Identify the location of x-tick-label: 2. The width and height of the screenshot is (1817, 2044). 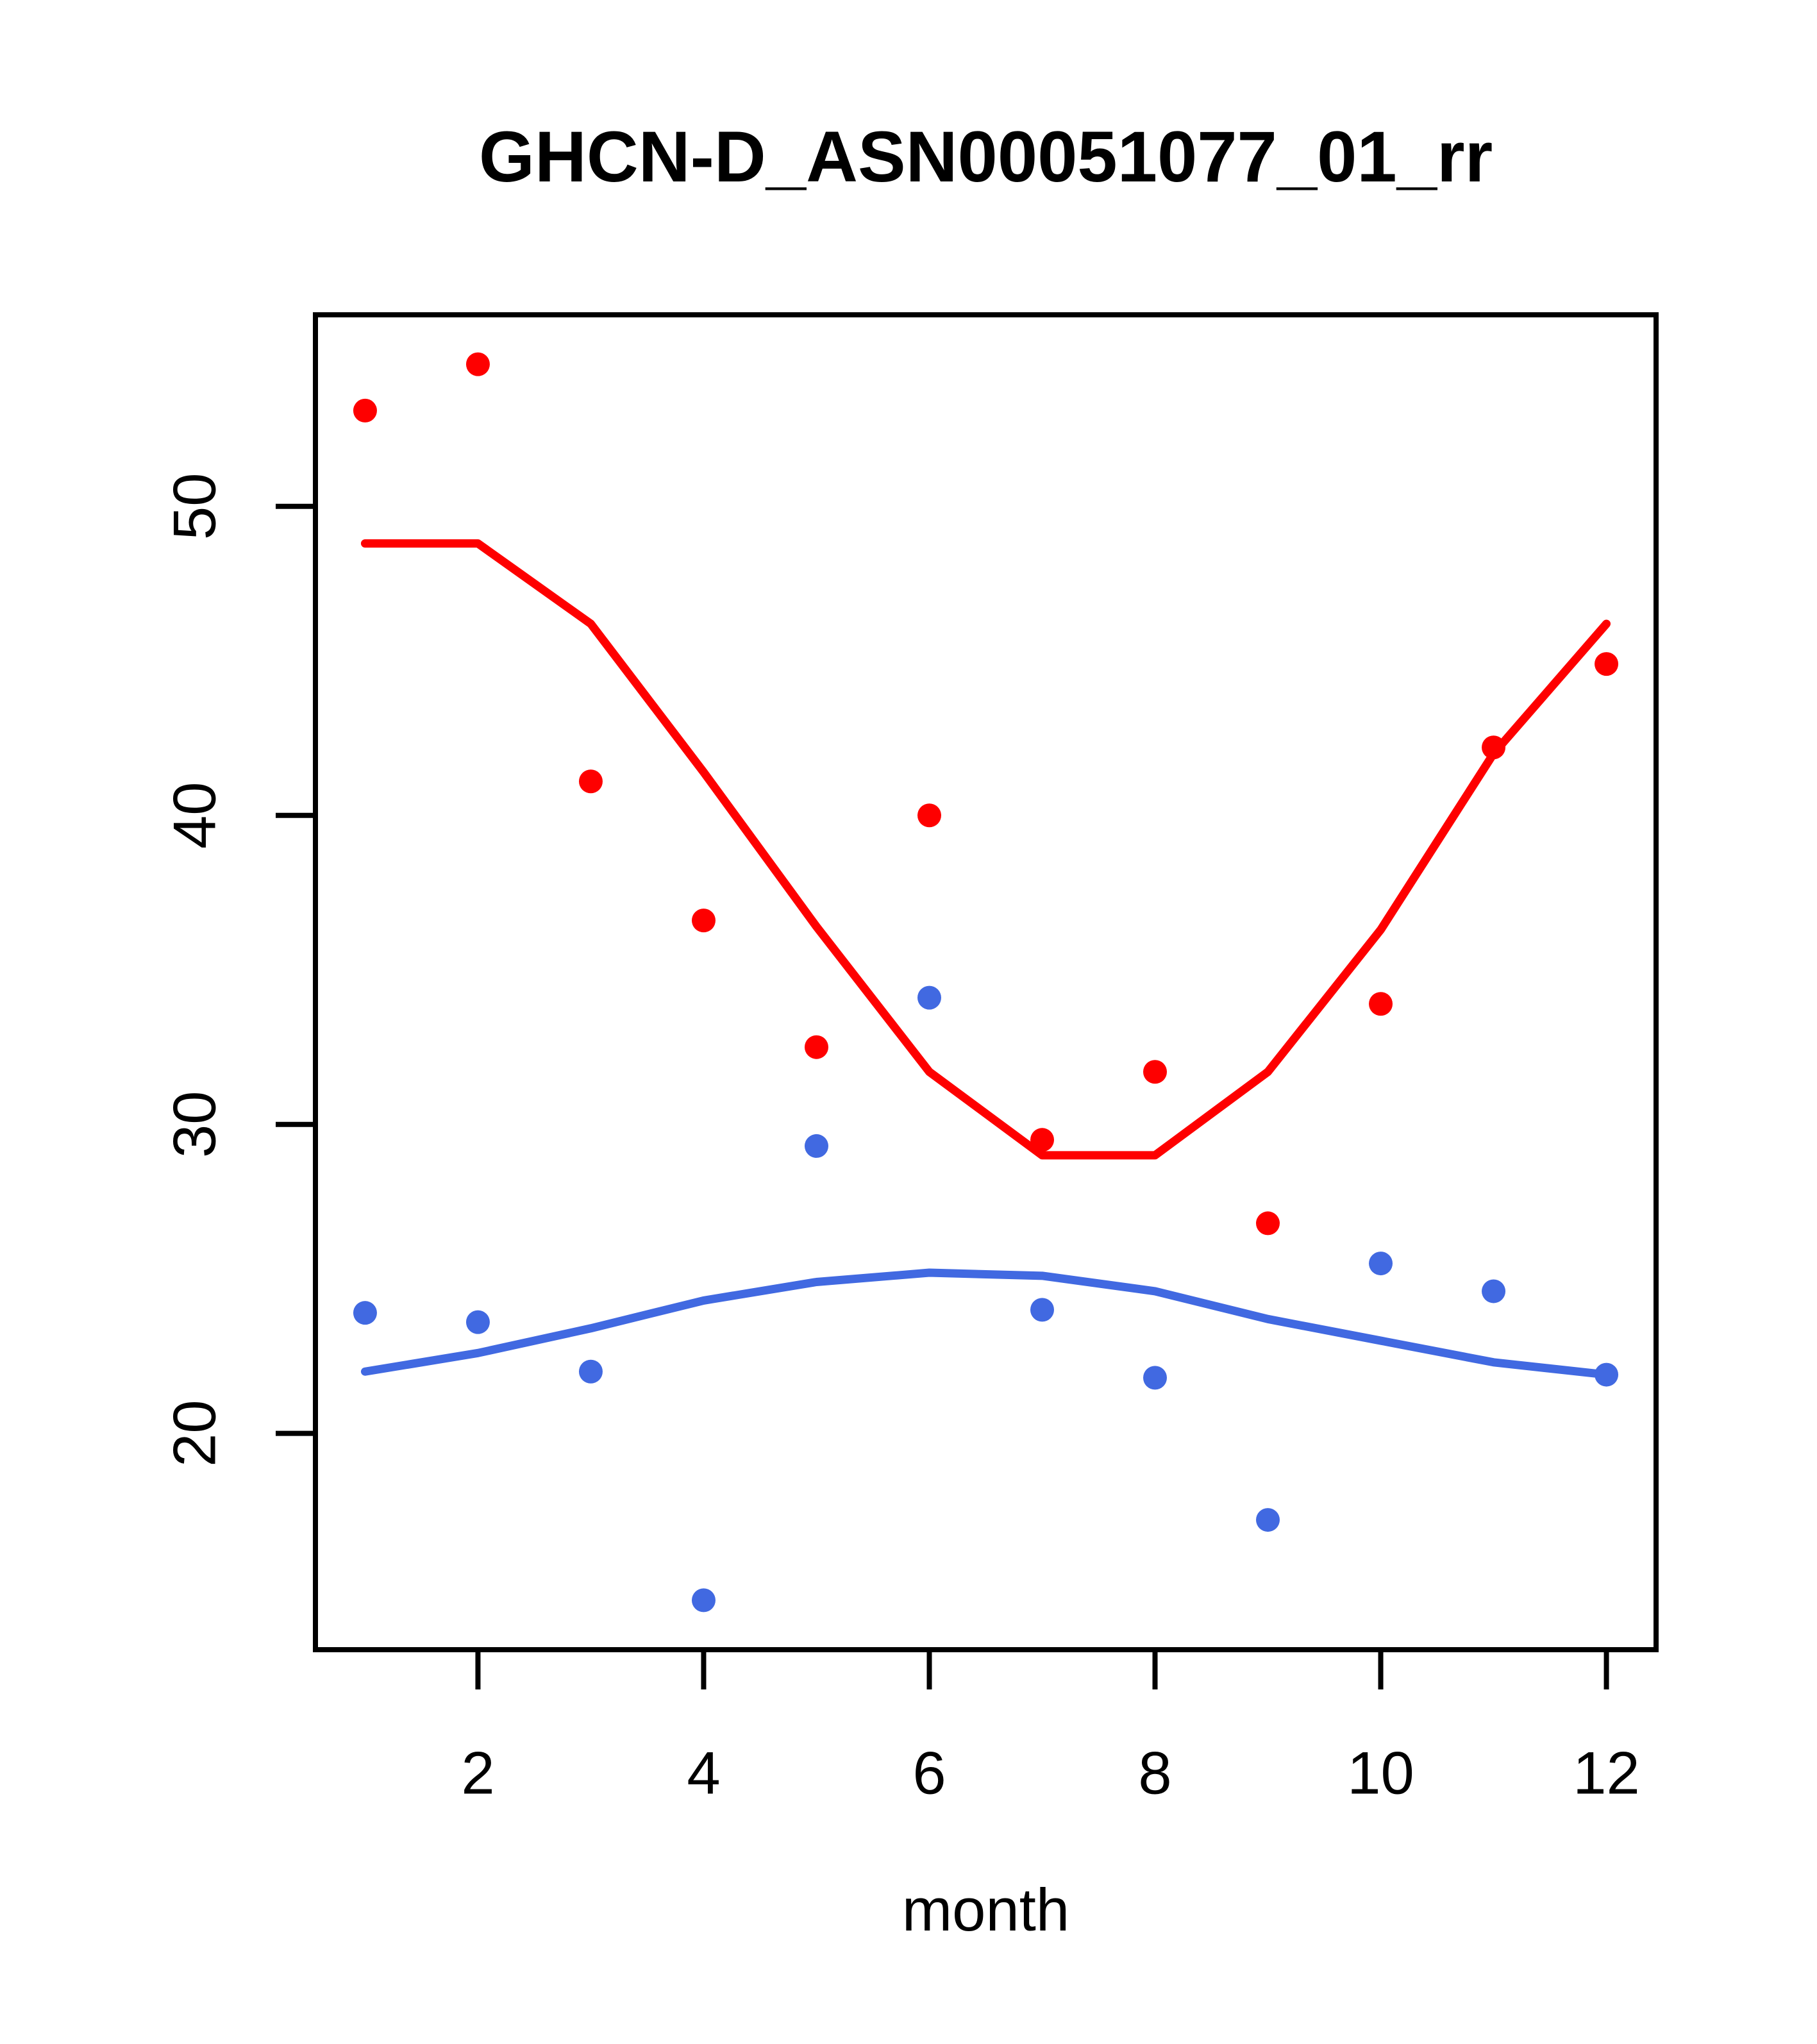
(477, 1773).